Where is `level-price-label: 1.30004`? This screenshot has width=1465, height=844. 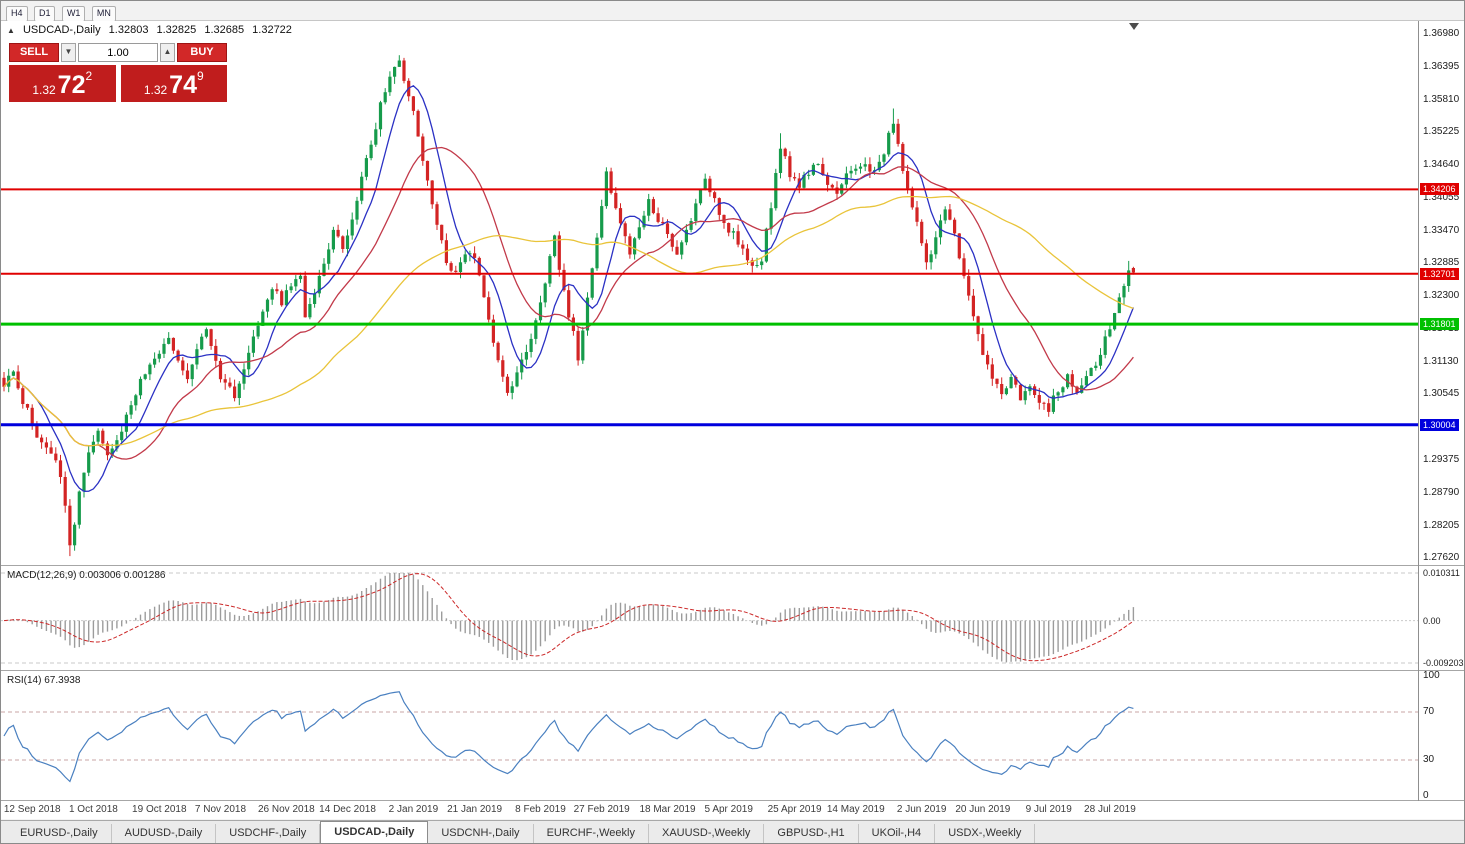 level-price-label: 1.30004 is located at coordinates (1439, 424).